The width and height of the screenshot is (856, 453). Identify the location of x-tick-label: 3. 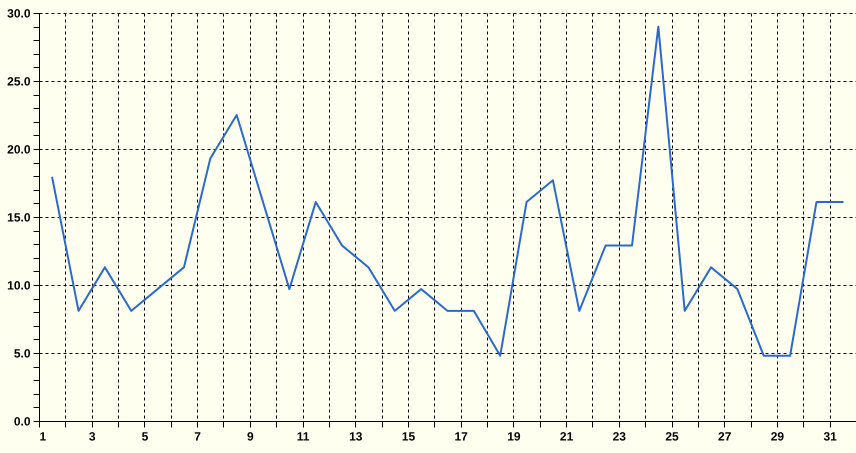
(92, 437).